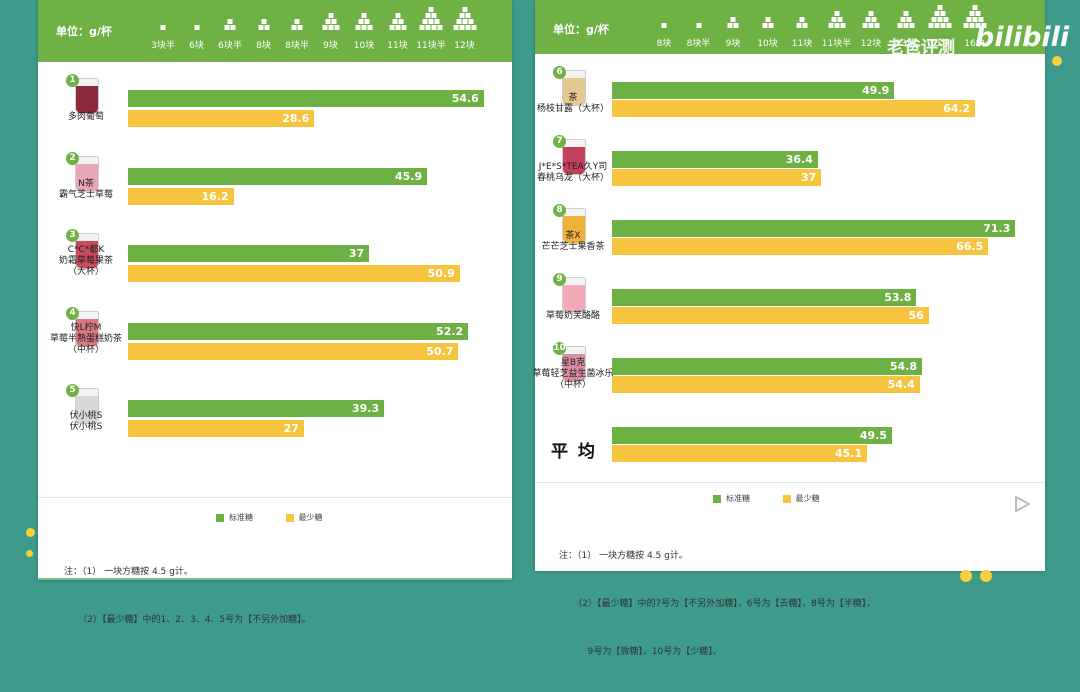  Describe the element at coordinates (664, 44) in the screenshot. I see `scale-label: 8块` at that location.